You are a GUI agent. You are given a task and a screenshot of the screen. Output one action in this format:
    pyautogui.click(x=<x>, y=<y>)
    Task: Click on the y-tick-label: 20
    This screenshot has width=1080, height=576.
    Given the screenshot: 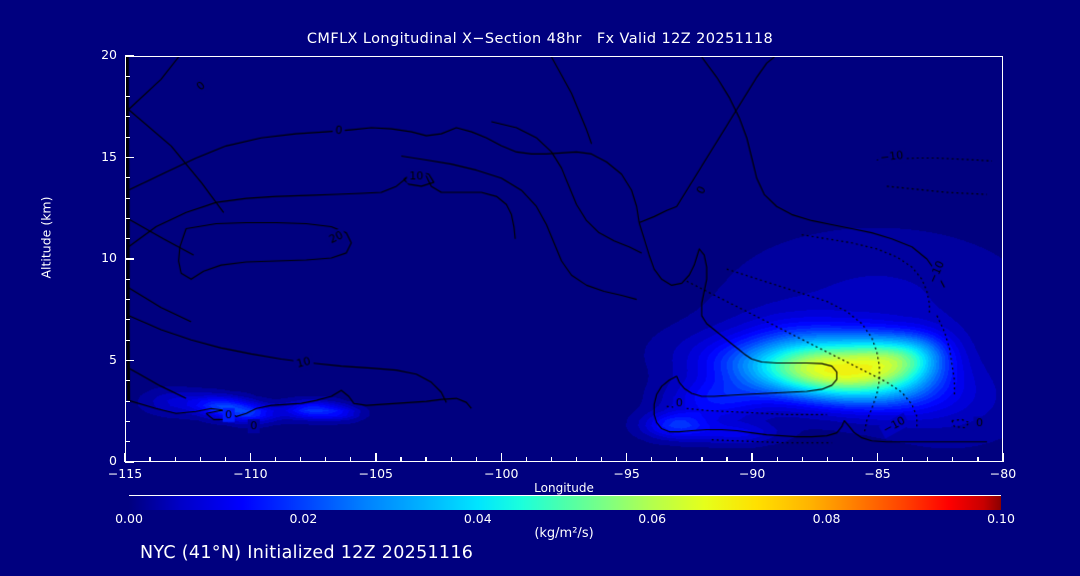 What is the action you would take?
    pyautogui.click(x=109, y=54)
    